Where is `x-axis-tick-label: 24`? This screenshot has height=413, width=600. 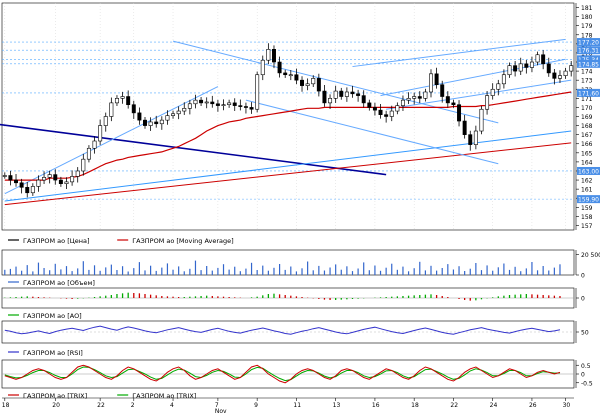 x-axis-tick-label: 24 is located at coordinates (494, 405).